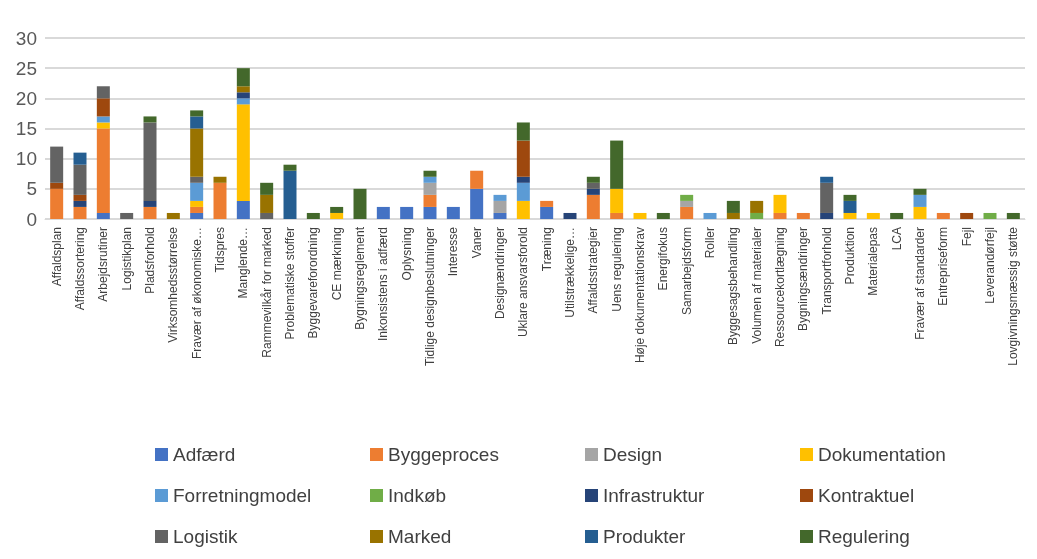 This screenshot has width=1037, height=559. What do you see at coordinates (873, 261) in the screenshot?
I see `x-tick-label: Materialepas` at bounding box center [873, 261].